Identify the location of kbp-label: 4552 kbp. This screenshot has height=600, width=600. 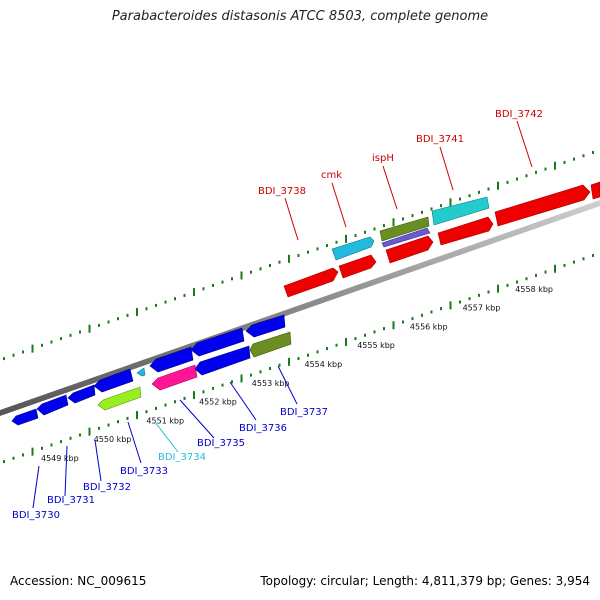
(218, 402).